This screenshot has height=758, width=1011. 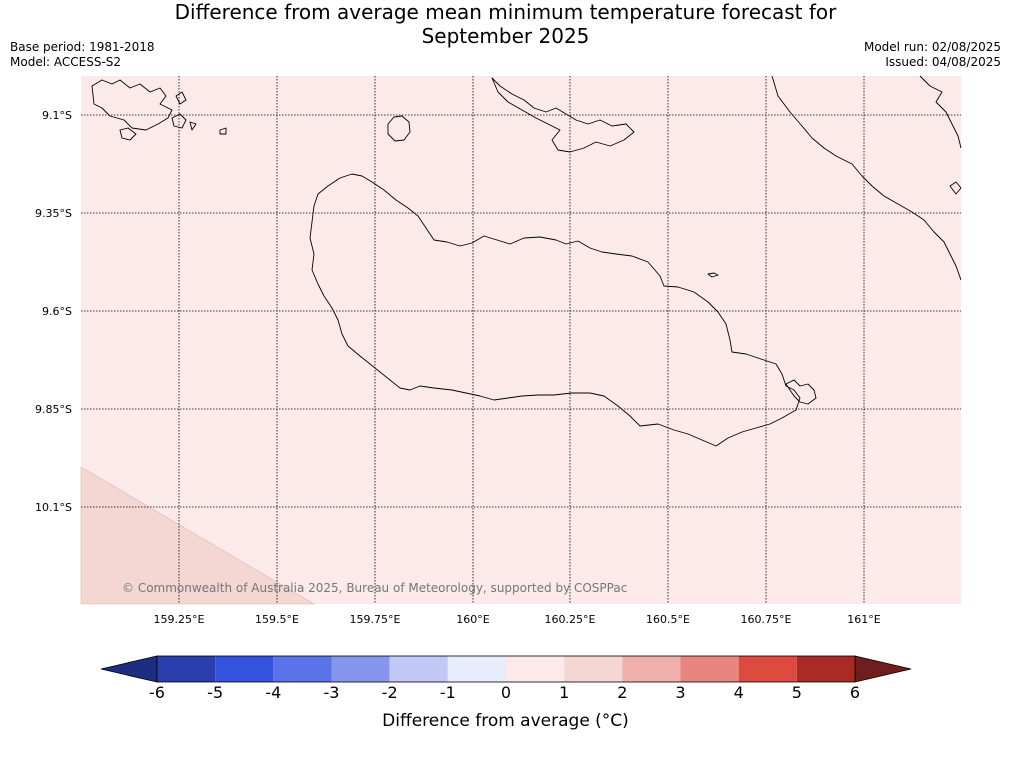 I want to click on coastline-malaita-north, so click(x=940, y=112).